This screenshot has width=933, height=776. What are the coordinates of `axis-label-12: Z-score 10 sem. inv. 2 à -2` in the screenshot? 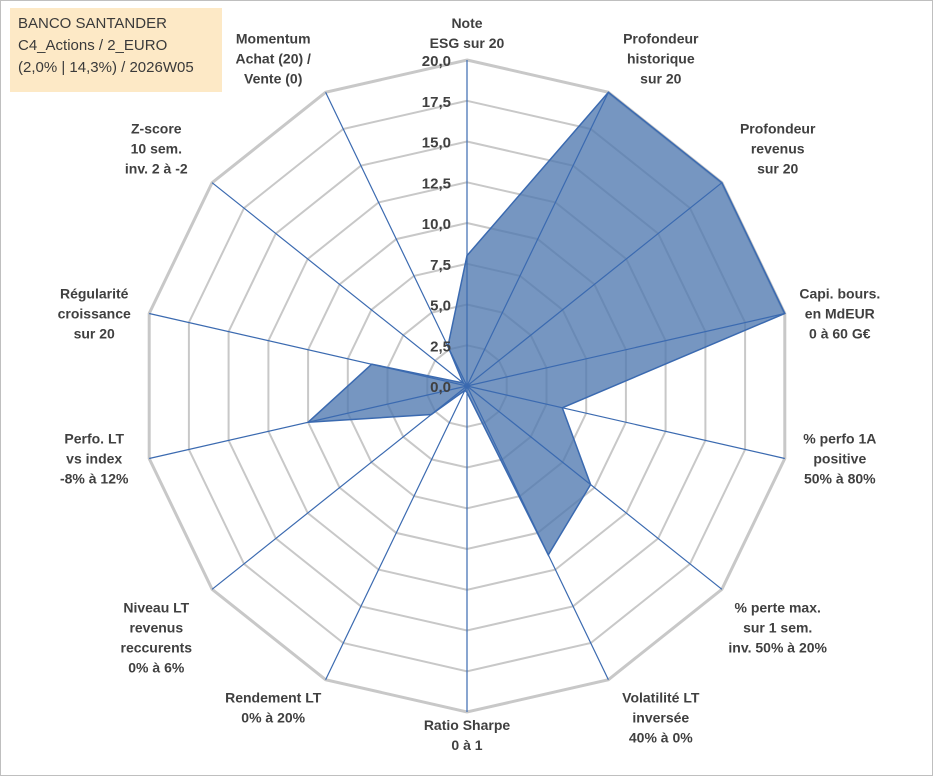 It's located at (156, 149).